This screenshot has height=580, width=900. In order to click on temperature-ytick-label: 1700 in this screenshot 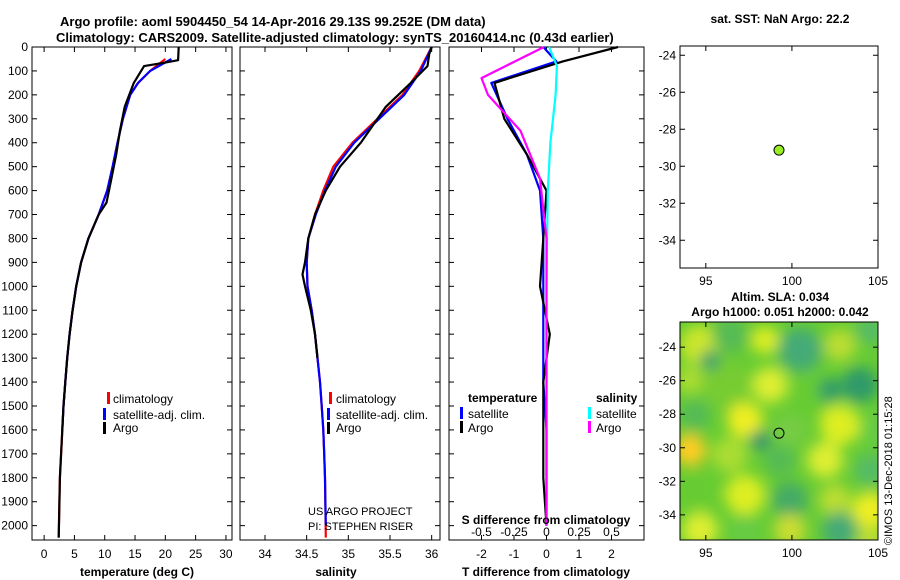, I will do `click(14, 454)`.